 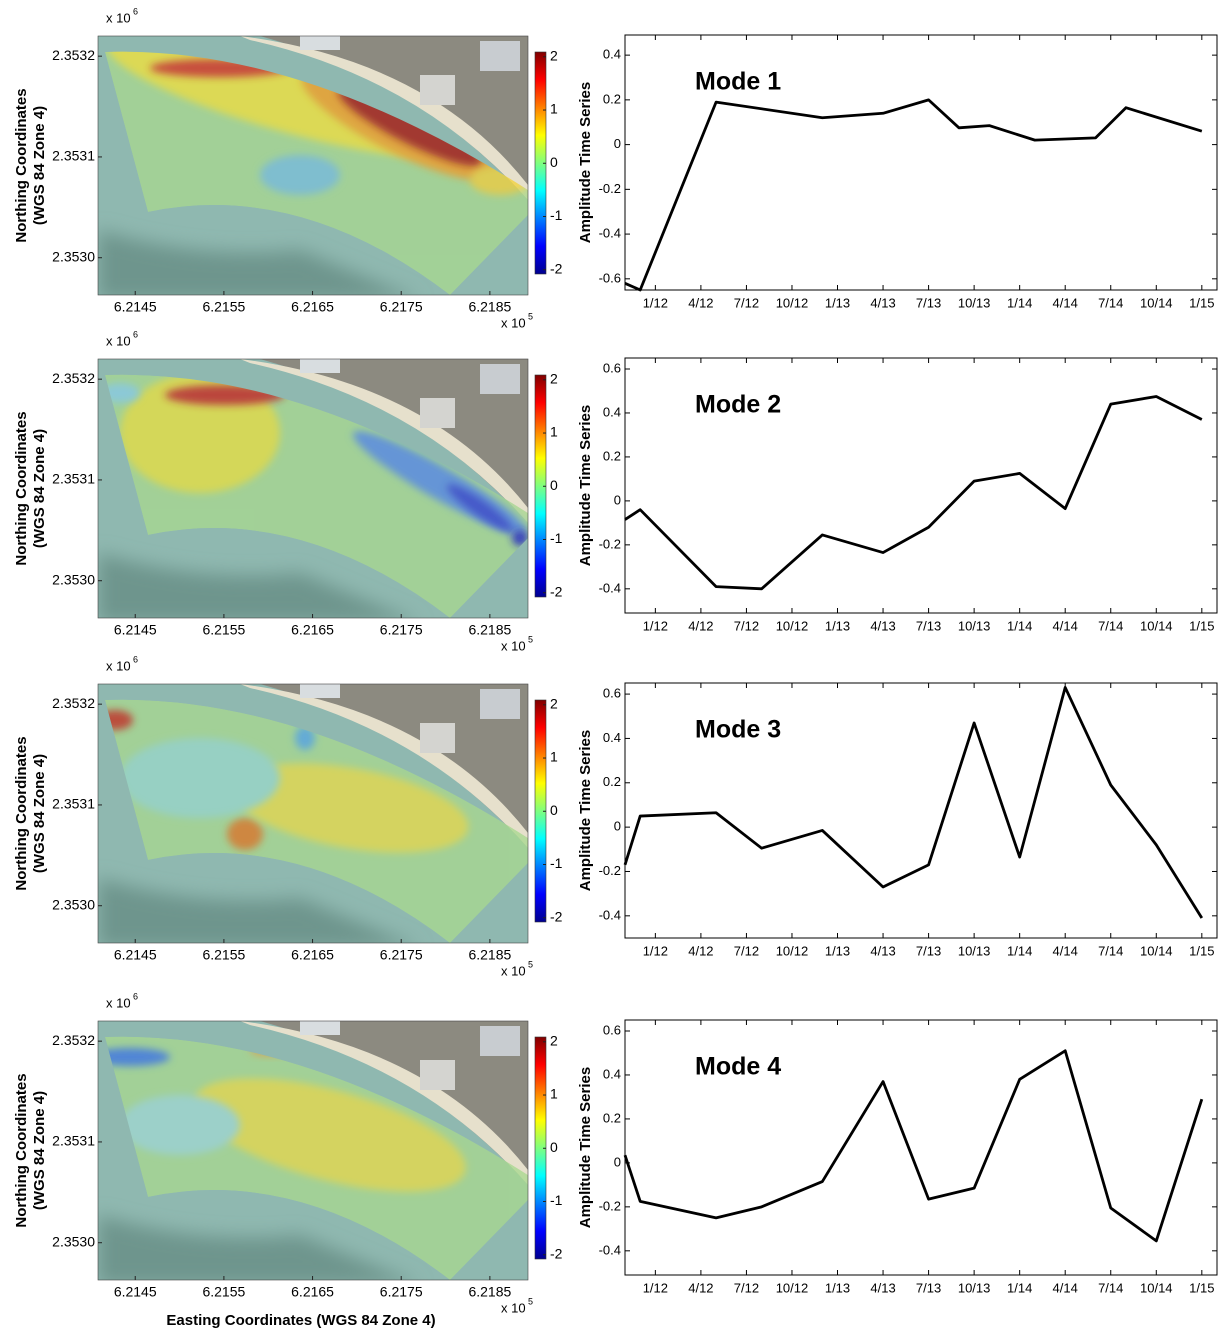 What do you see at coordinates (837, 625) in the screenshot?
I see `x-tick-label: 1/13` at bounding box center [837, 625].